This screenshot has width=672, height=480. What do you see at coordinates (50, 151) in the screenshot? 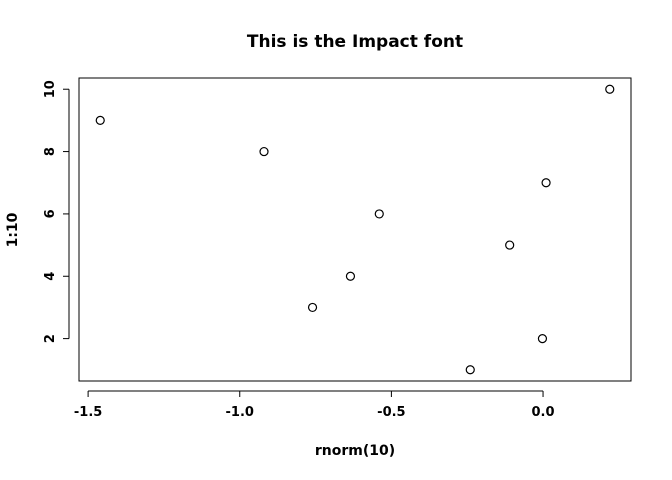
I see `y-tick-label: 8` at bounding box center [50, 151].